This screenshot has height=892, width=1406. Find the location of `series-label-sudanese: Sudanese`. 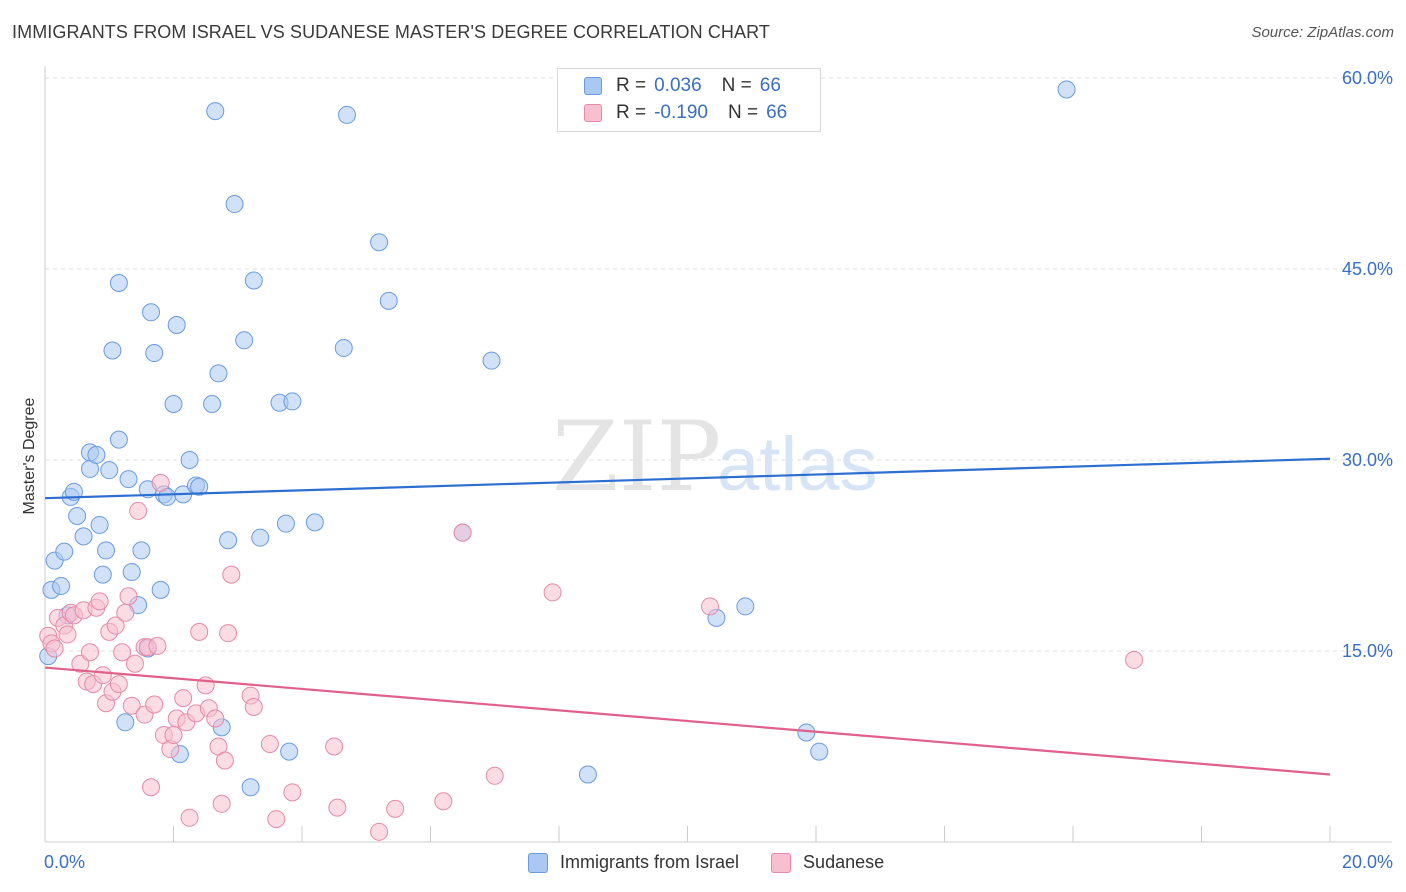

series-label-sudanese: Sudanese is located at coordinates (844, 862).